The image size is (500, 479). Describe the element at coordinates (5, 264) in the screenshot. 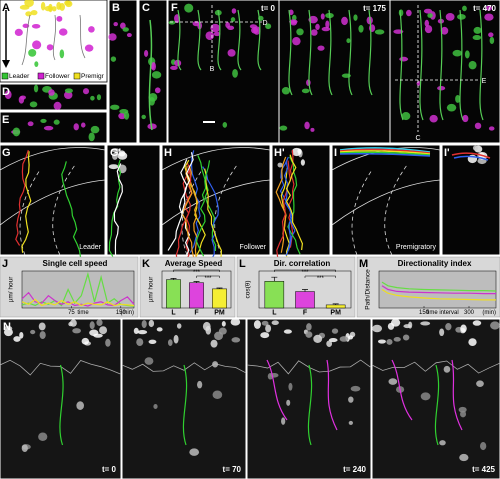

I see `panel-label: J` at that location.